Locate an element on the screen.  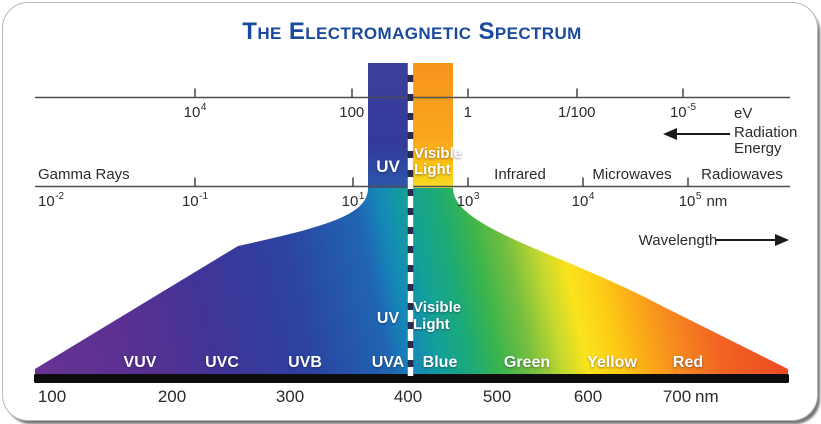
wavelength-tick-1e1: 10¹ is located at coordinates (353, 200).